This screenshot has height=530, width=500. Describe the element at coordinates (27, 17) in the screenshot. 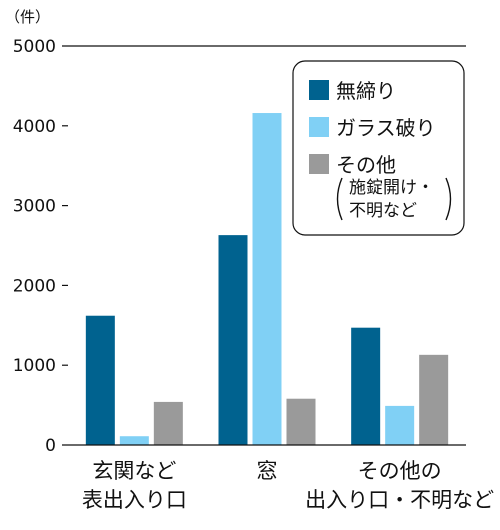

I see `y-axis-unit-label: （件）` at that location.